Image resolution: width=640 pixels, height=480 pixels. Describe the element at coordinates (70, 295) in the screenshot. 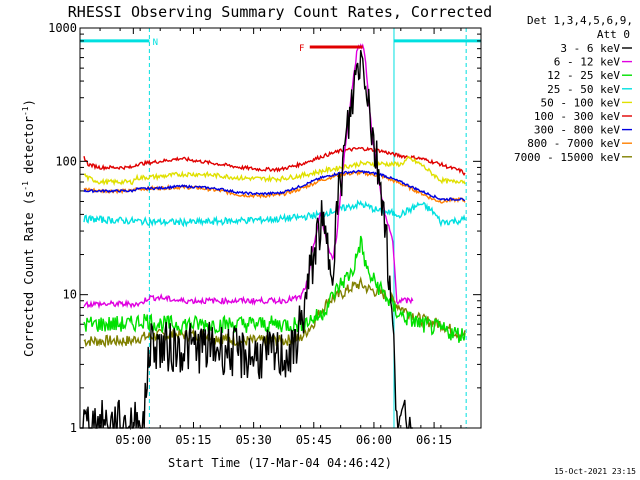

I see `y-tick-label: 10` at that location.